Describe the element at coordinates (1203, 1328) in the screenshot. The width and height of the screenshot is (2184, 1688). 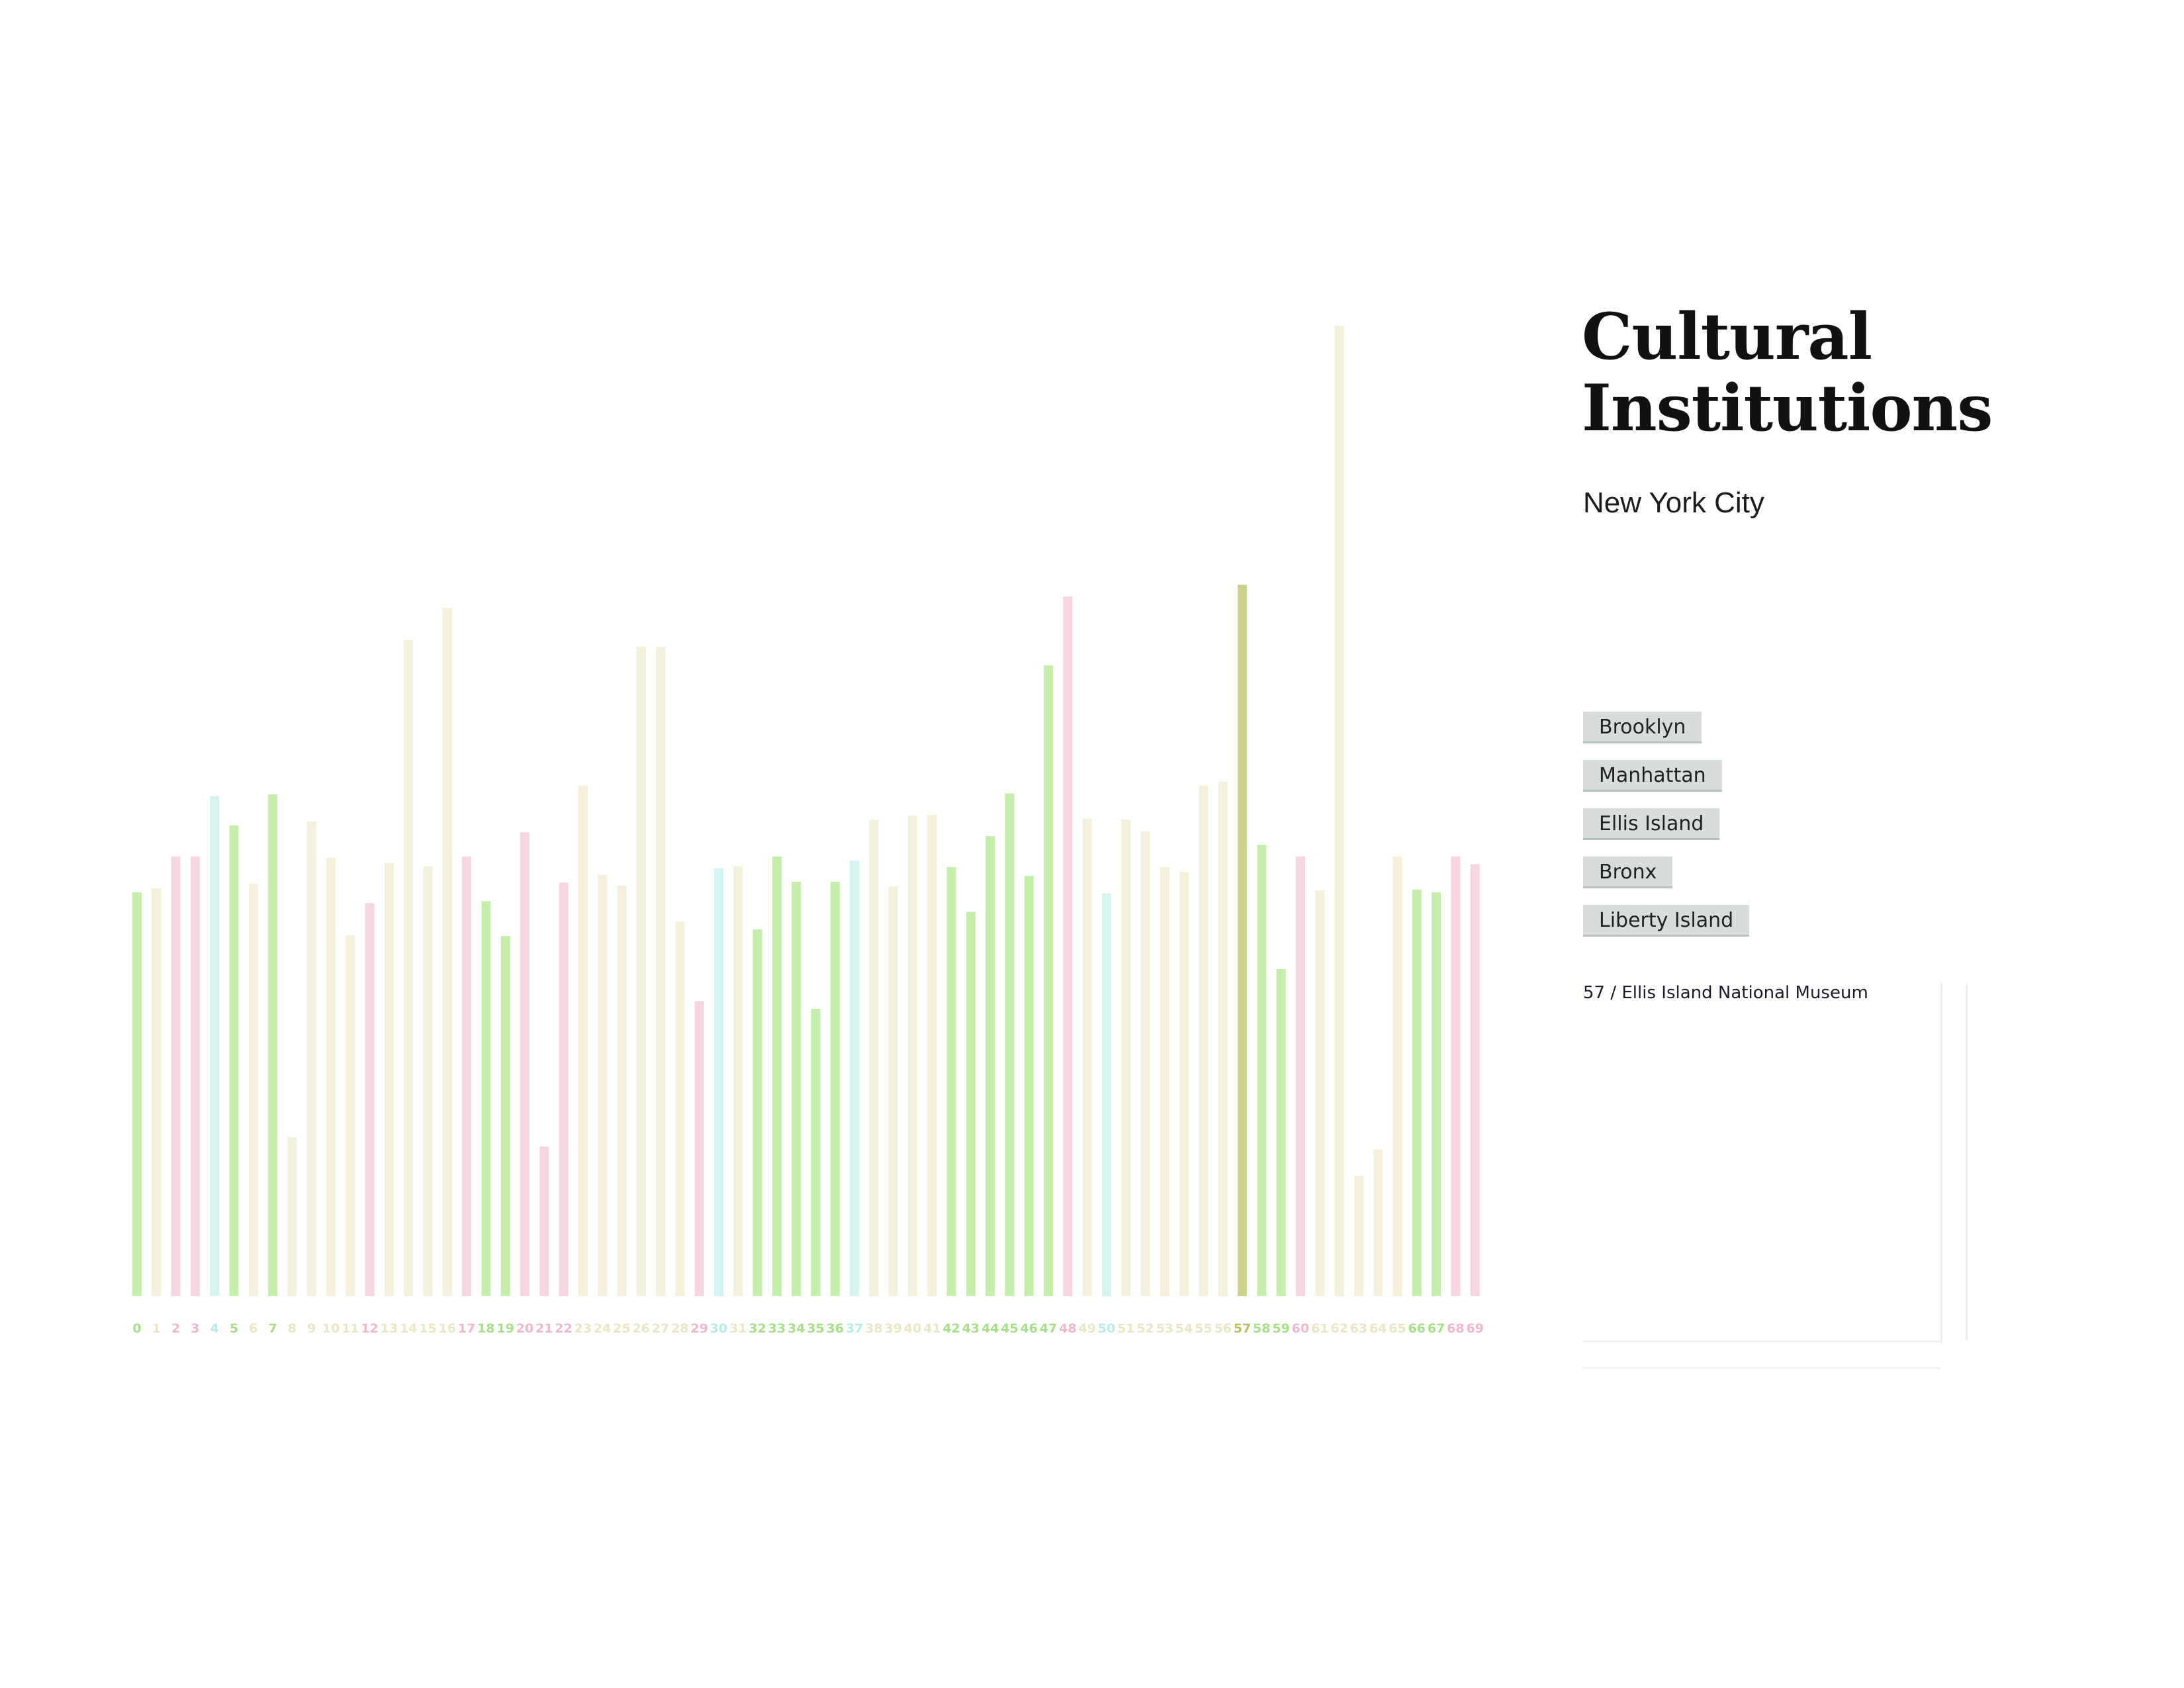
I see `x-tick-label-55: 55` at that location.